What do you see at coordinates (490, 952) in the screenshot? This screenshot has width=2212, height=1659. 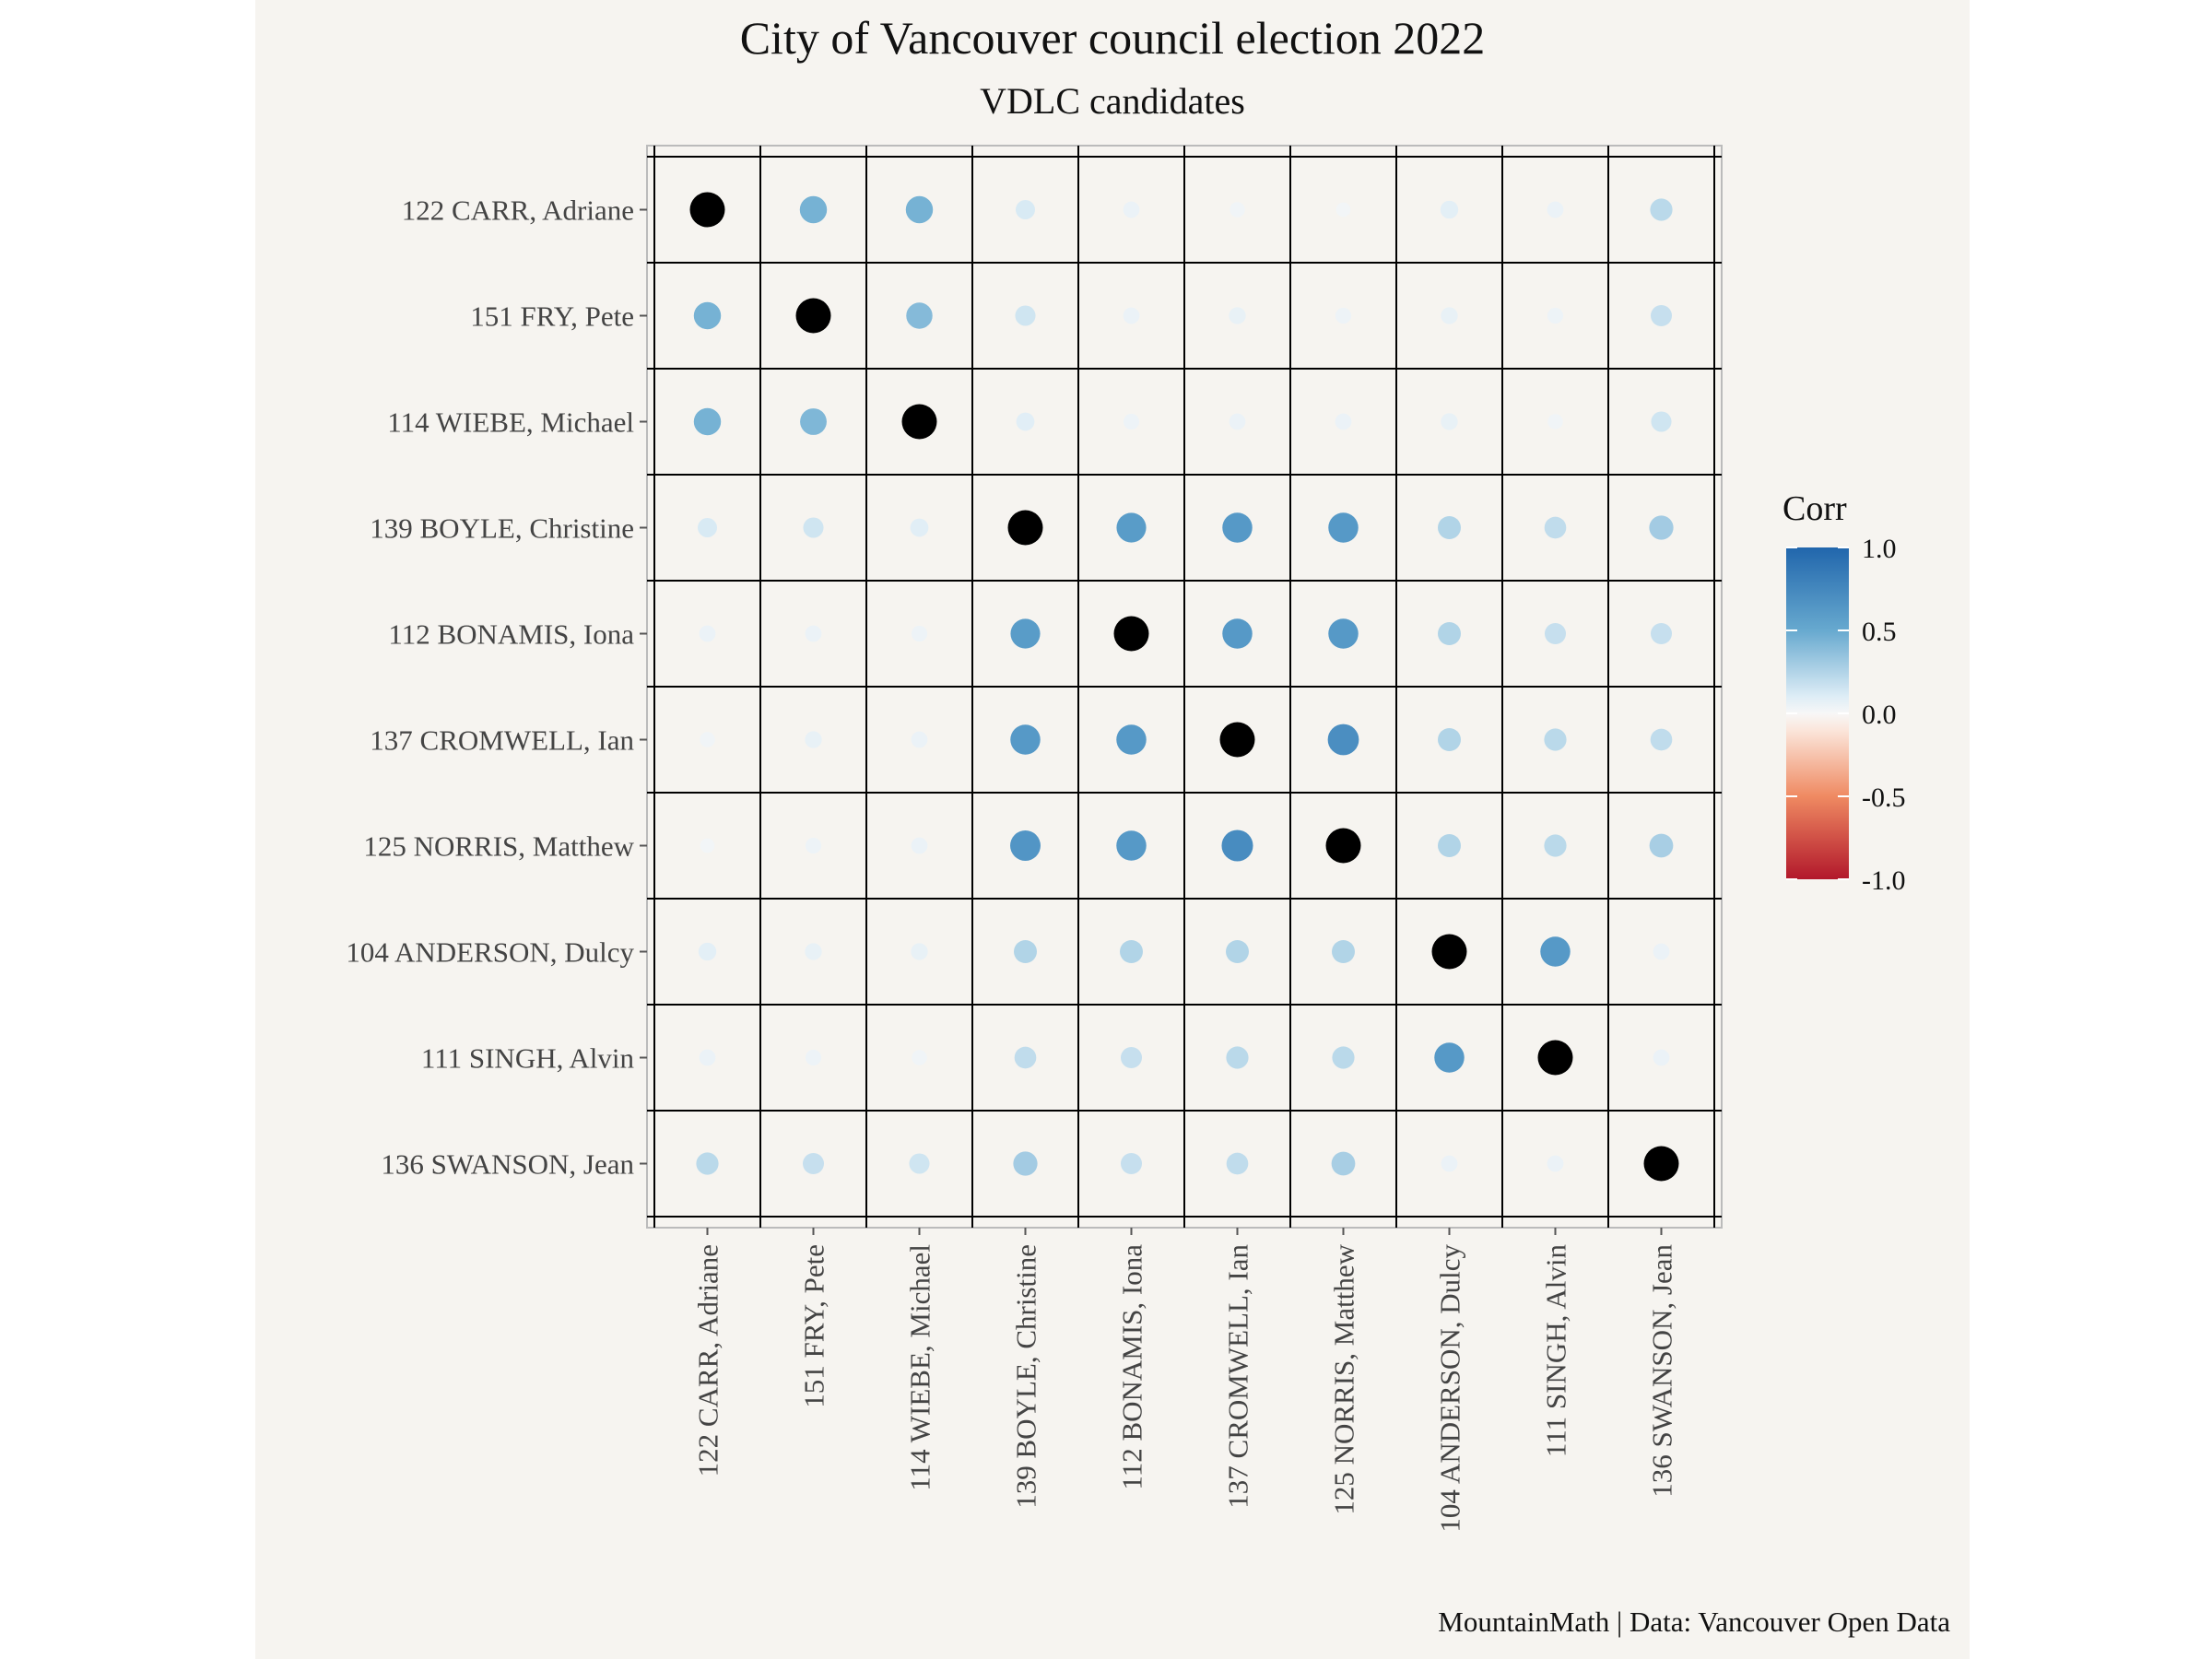 I see `row-label: 104 ANDERSON, Dulcy` at bounding box center [490, 952].